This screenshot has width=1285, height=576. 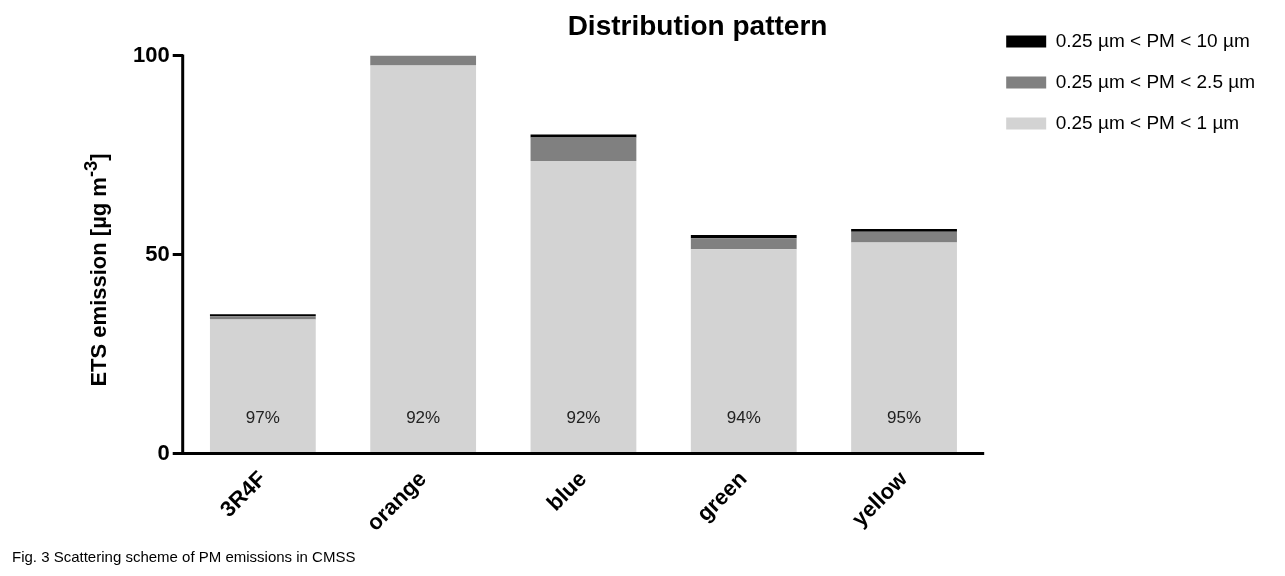 I want to click on y-tick-label: 0, so click(x=163, y=452).